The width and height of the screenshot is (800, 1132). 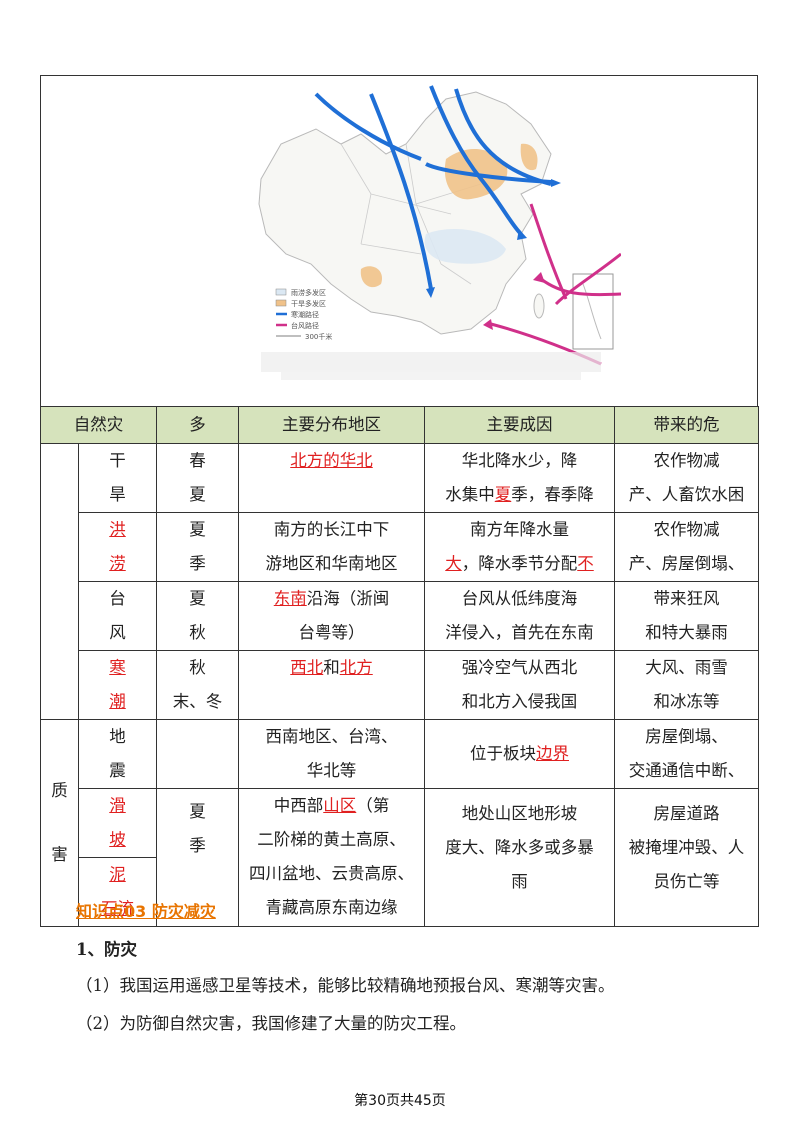 What do you see at coordinates (345, 985) in the screenshot?
I see `paragraph-1: （1）我国运用遥感卫星等技术，能够比较精确地预报台风、寒潮等灾害。` at bounding box center [345, 985].